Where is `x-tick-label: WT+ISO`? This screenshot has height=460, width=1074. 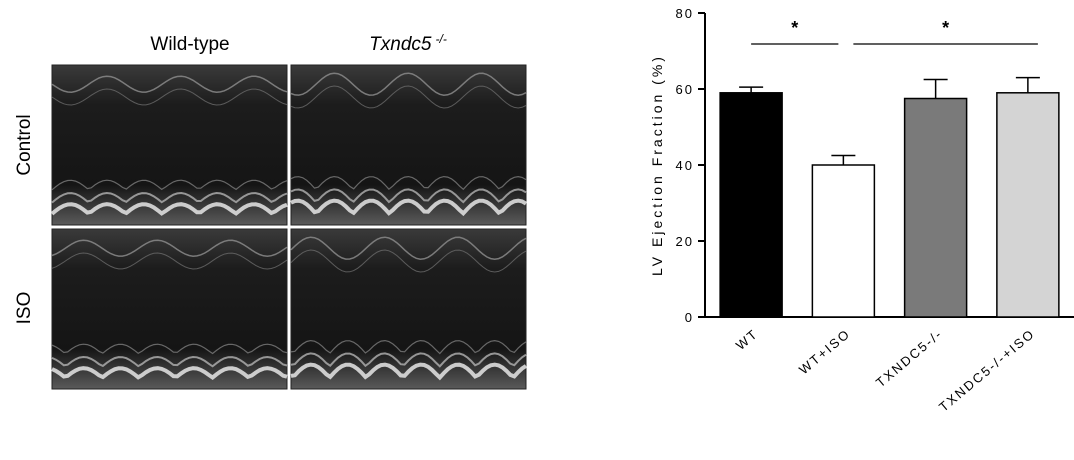 x-tick-label: WT+ISO is located at coordinates (824, 351).